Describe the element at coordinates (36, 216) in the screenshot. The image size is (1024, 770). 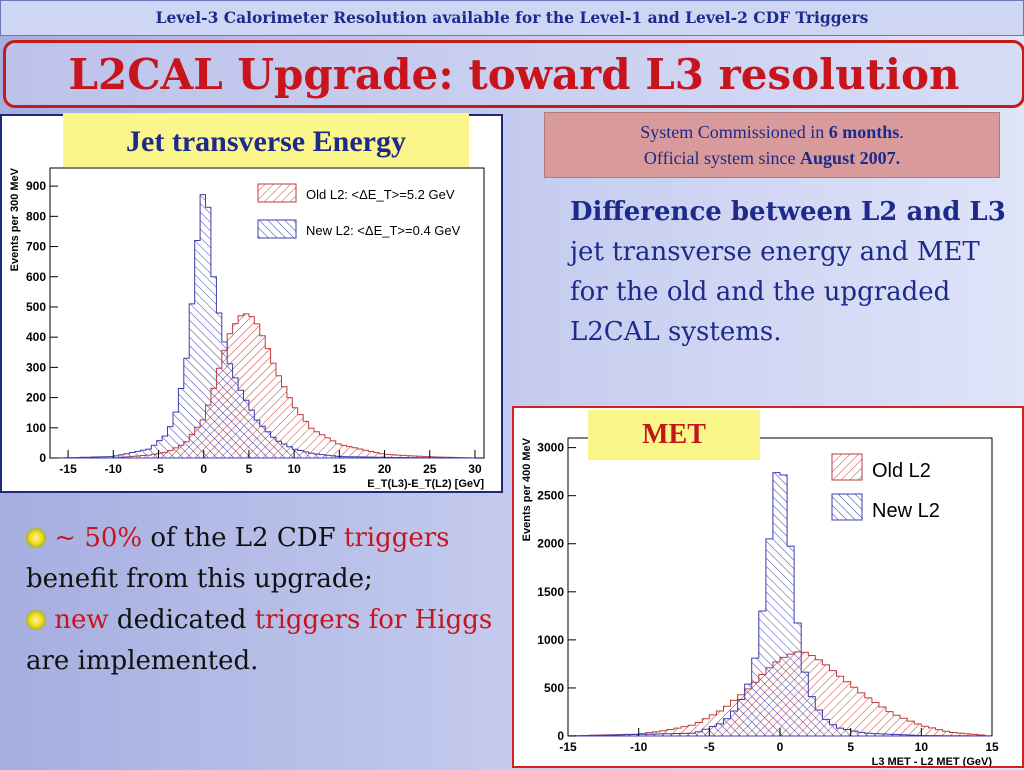
I see `y-tick-label: 800` at that location.